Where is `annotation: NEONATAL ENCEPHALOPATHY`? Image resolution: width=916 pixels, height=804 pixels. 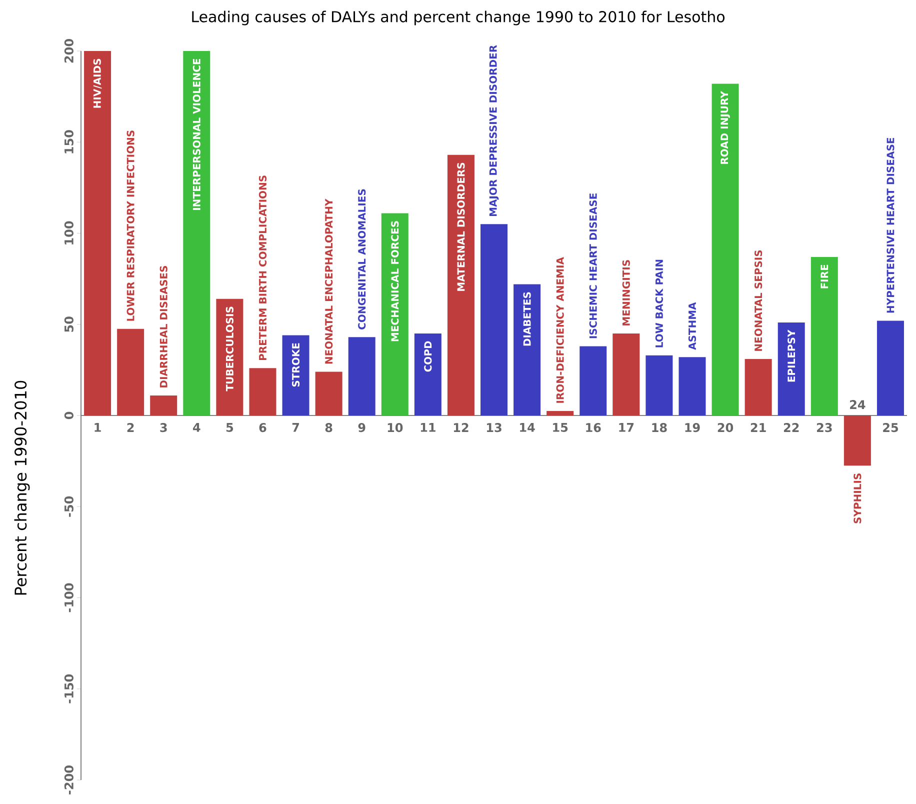
annotation: NEONATAL ENCEPHALOPATHY is located at coordinates (329, 281).